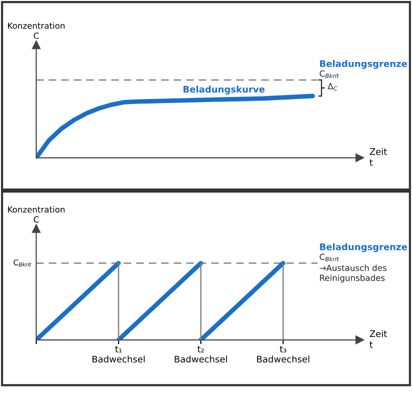 The height and width of the screenshot is (412, 412). I want to click on annotation: →Austausch des Reinigunsbades, so click(353, 273).